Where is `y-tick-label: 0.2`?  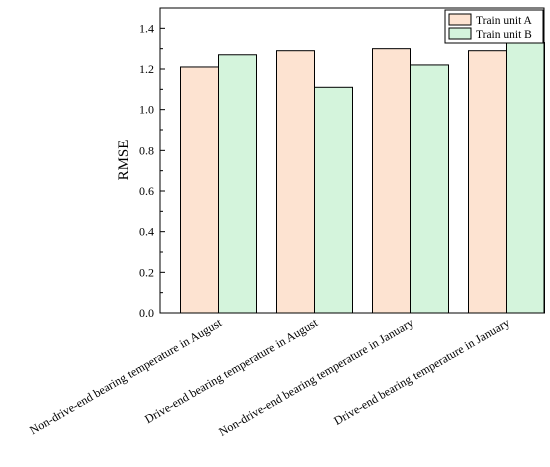
y-tick-label: 0.2 is located at coordinates (146, 272).